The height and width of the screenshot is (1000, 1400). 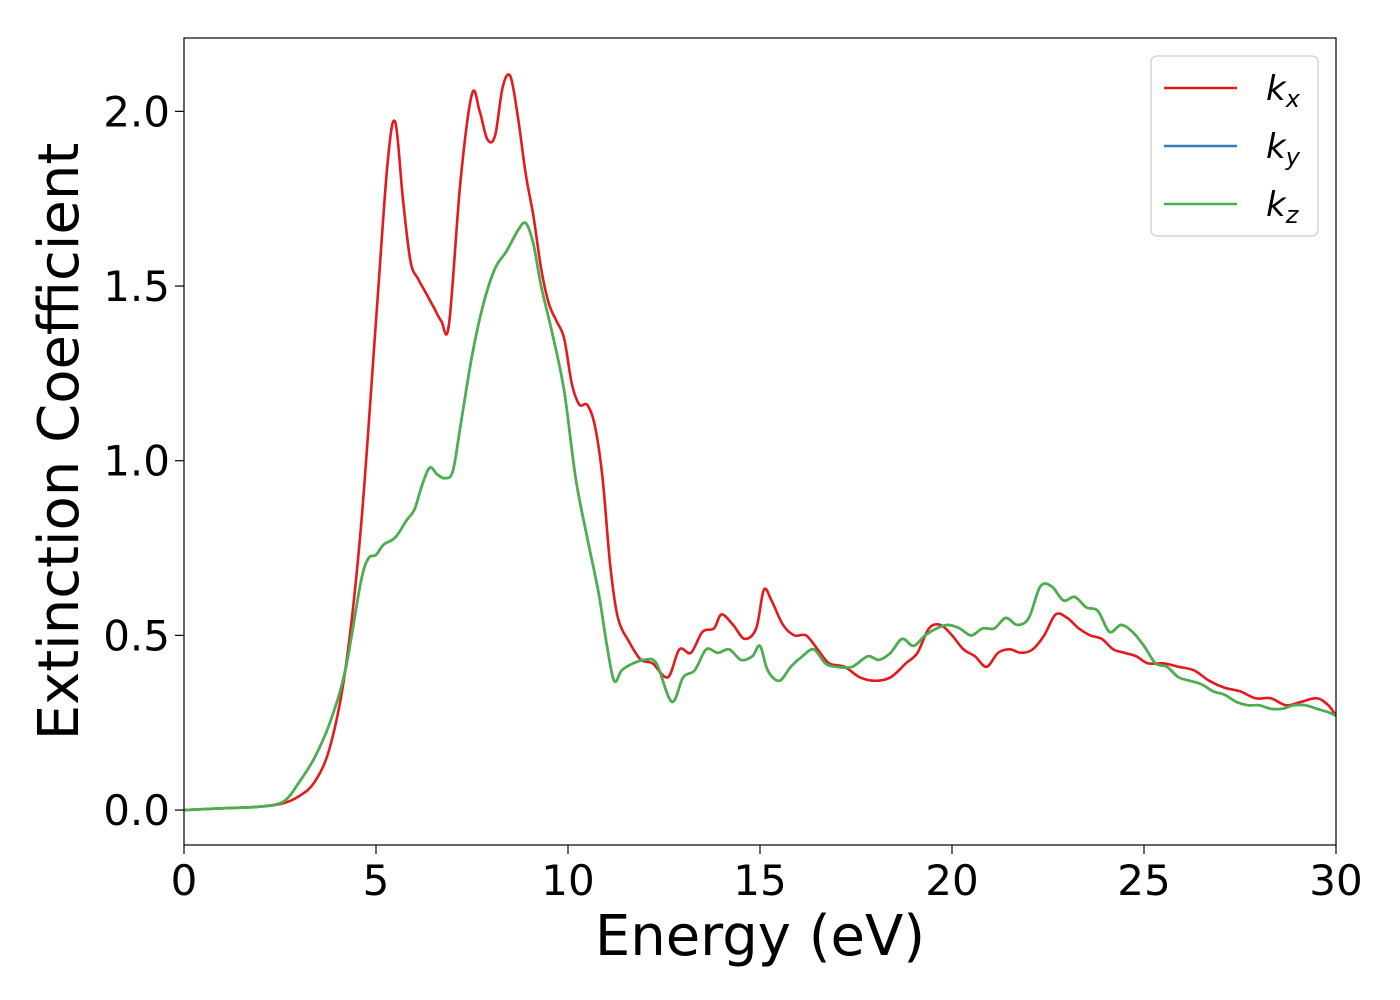 What do you see at coordinates (567, 880) in the screenshot?
I see `x-tick-label: 10` at bounding box center [567, 880].